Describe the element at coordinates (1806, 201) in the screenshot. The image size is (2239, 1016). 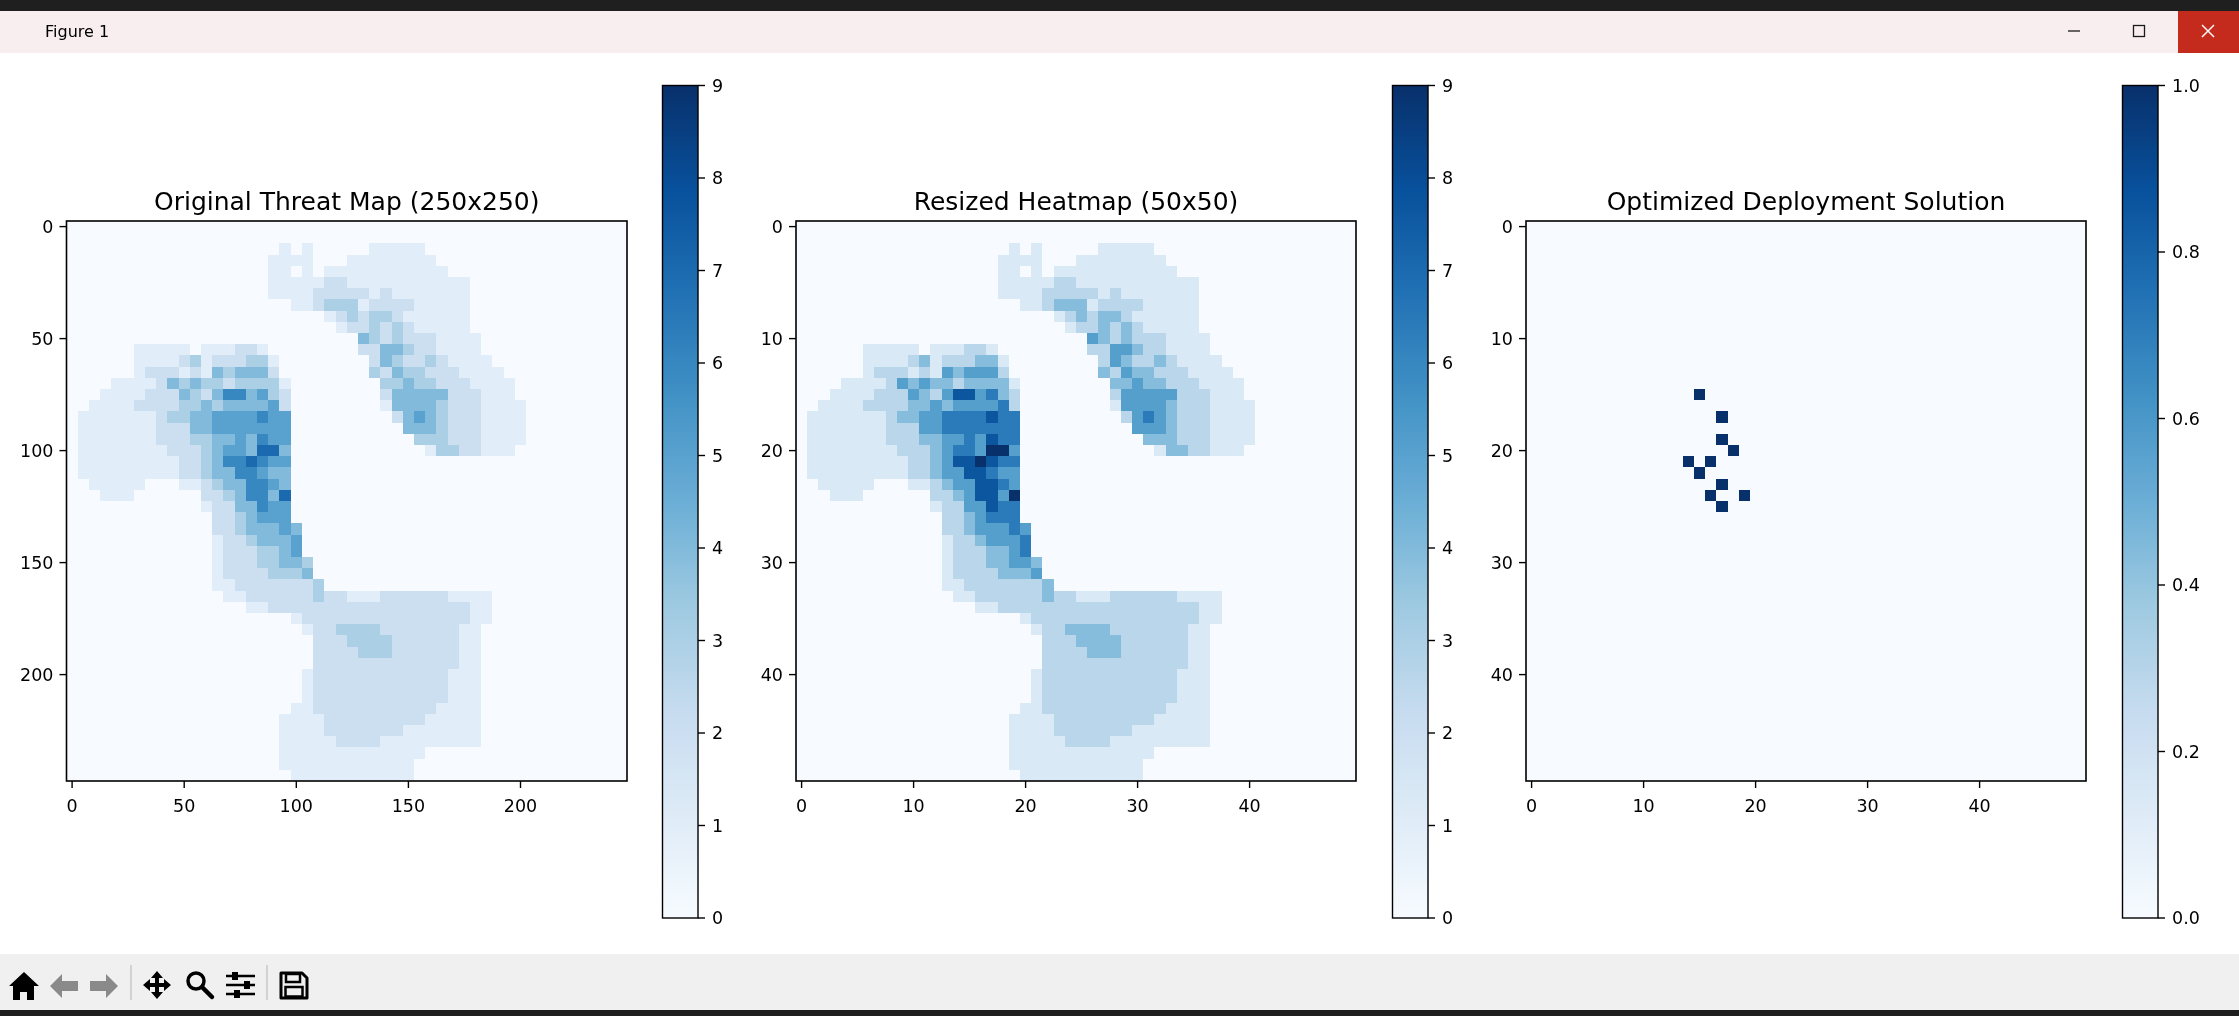
I see `chart-title: Optimized Deployment Solution` at that location.